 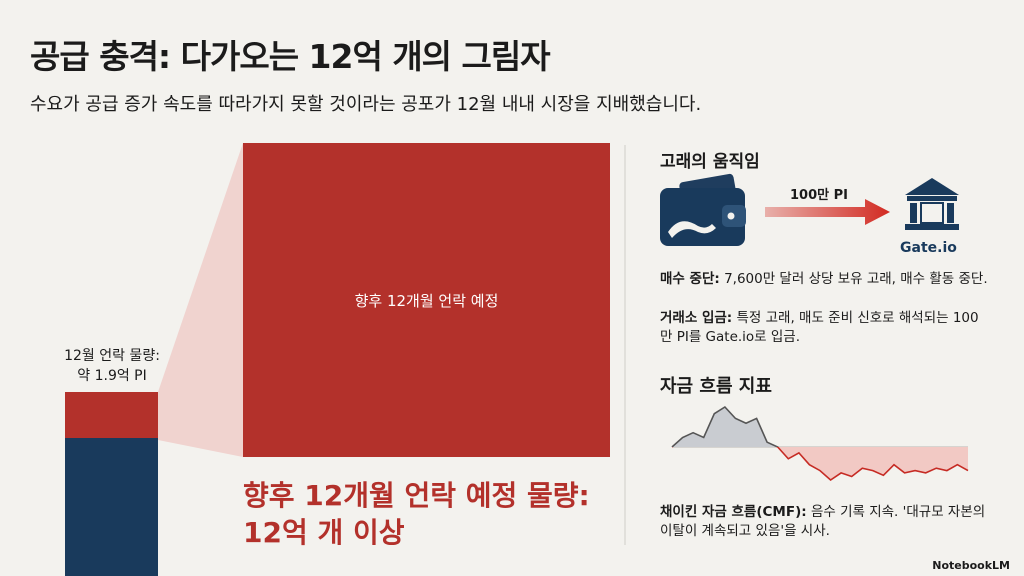 What do you see at coordinates (112, 376) in the screenshot?
I see `december-value: 약 1.9억 PI` at bounding box center [112, 376].